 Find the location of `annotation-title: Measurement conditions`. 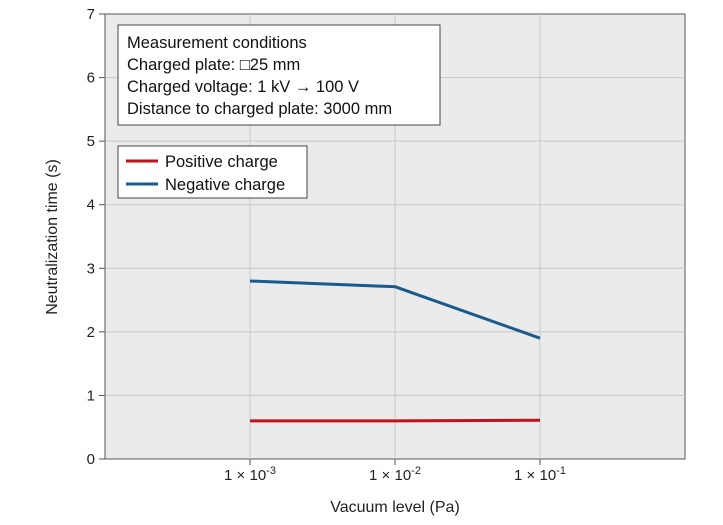

annotation-title: Measurement conditions is located at coordinates (217, 43).